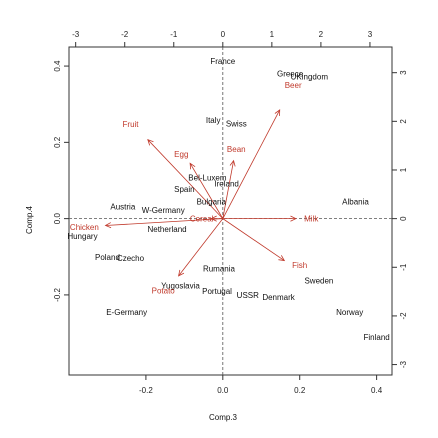 The width and height of the screenshot is (438, 438). I want to click on vector-shaft-chicken, so click(164, 222).